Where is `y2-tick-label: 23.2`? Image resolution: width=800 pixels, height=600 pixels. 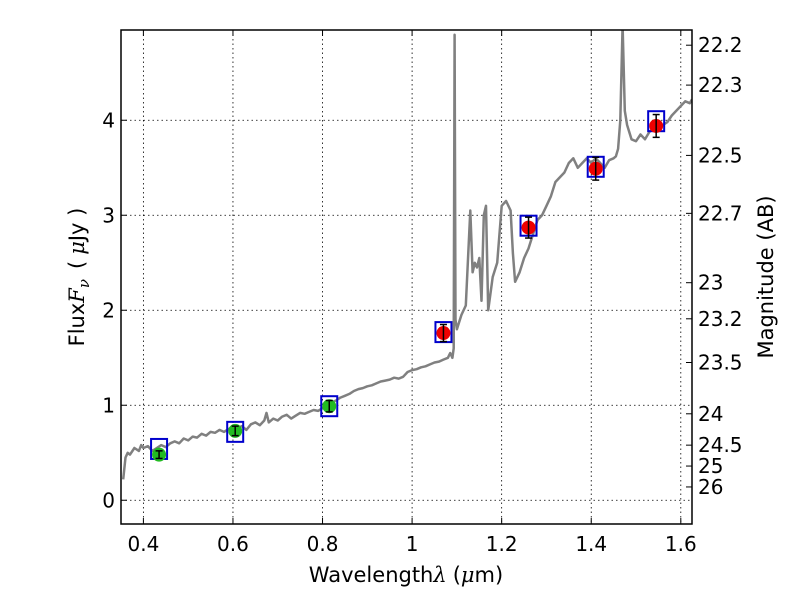
y2-tick-label: 23.2 is located at coordinates (720, 319).